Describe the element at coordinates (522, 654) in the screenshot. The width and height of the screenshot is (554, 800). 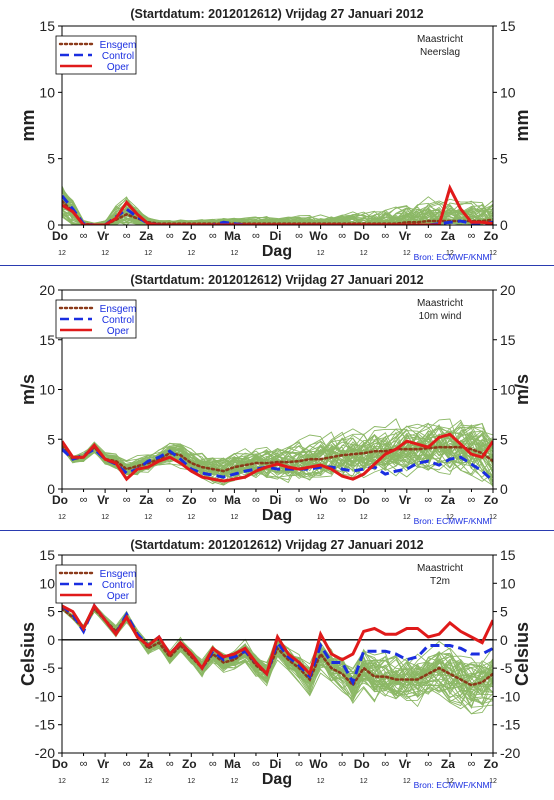
I see `y-axis-label-right: Celsius` at that location.